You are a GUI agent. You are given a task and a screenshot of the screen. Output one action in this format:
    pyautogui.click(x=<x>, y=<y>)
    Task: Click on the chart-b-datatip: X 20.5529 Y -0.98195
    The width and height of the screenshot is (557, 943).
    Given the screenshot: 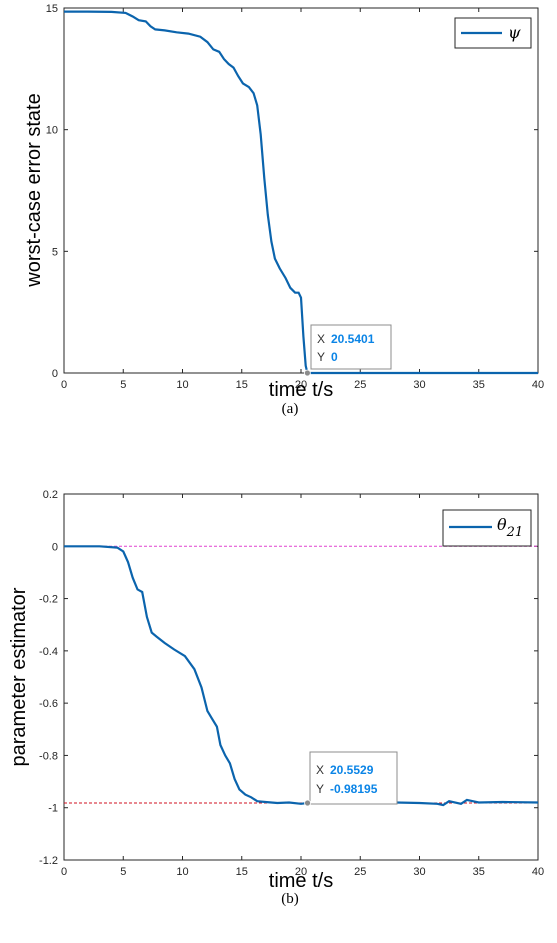 What is the action you would take?
    pyautogui.click(x=351, y=779)
    